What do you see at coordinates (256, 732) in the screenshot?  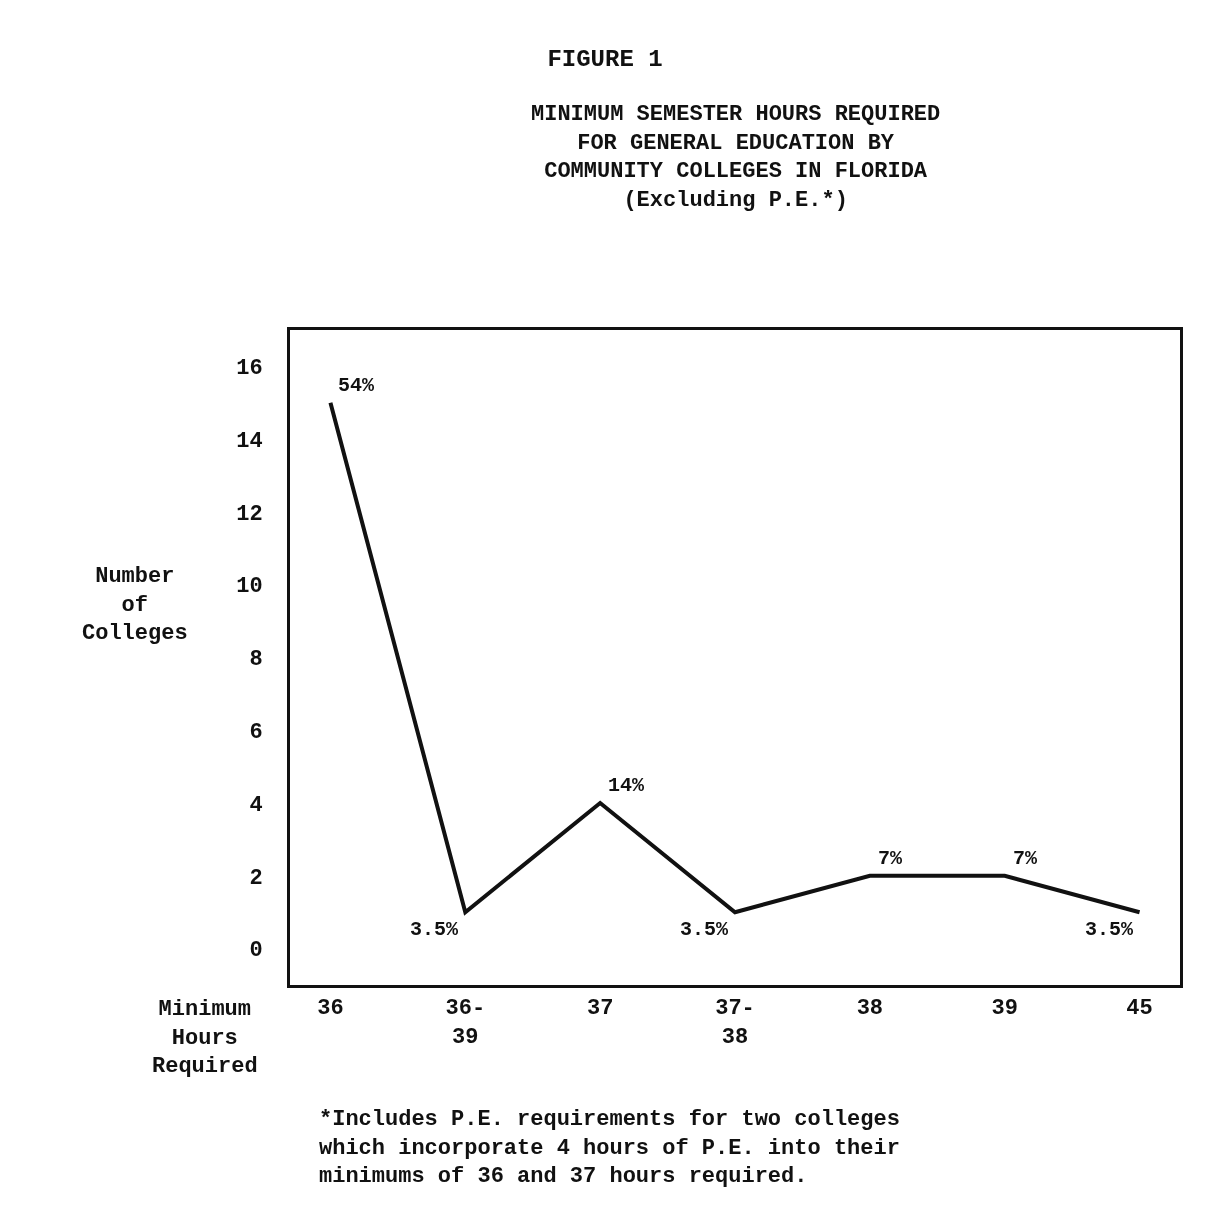 I see `y-tick-label: 6` at bounding box center [256, 732].